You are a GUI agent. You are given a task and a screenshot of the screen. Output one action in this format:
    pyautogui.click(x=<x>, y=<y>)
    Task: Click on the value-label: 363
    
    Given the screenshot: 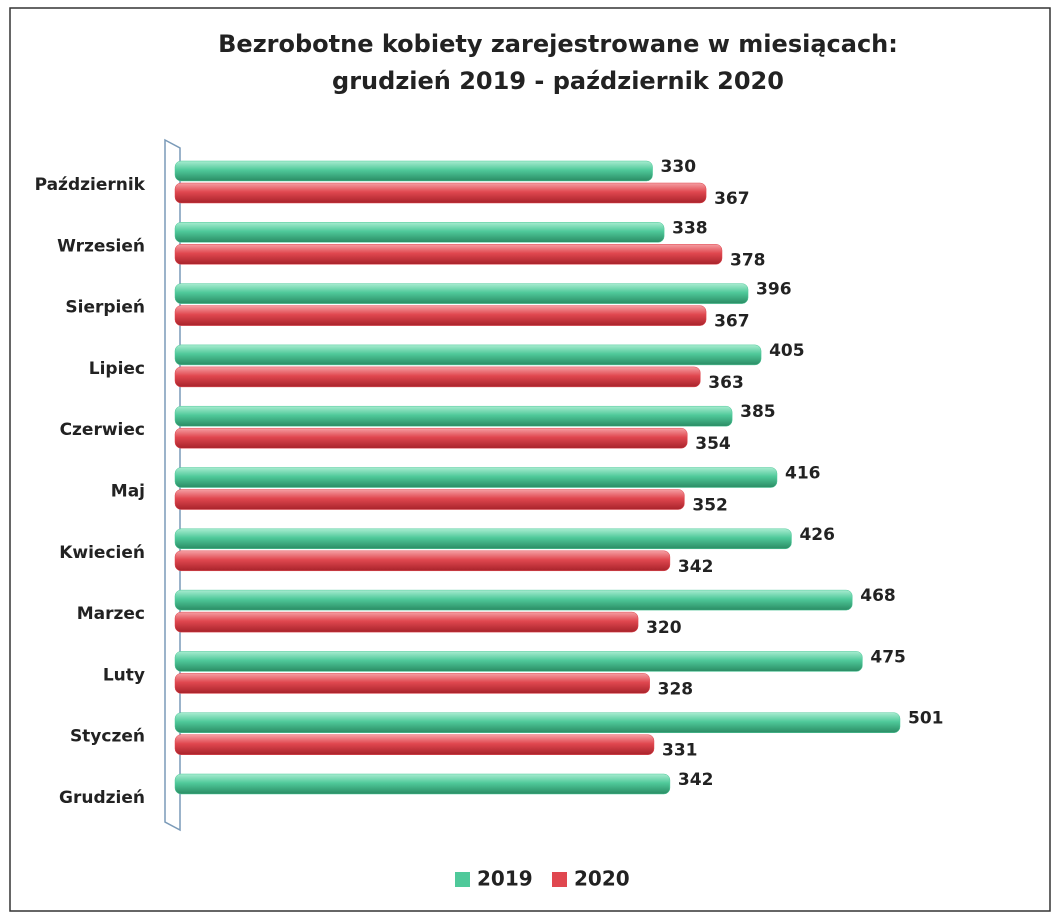 What is the action you would take?
    pyautogui.click(x=726, y=383)
    